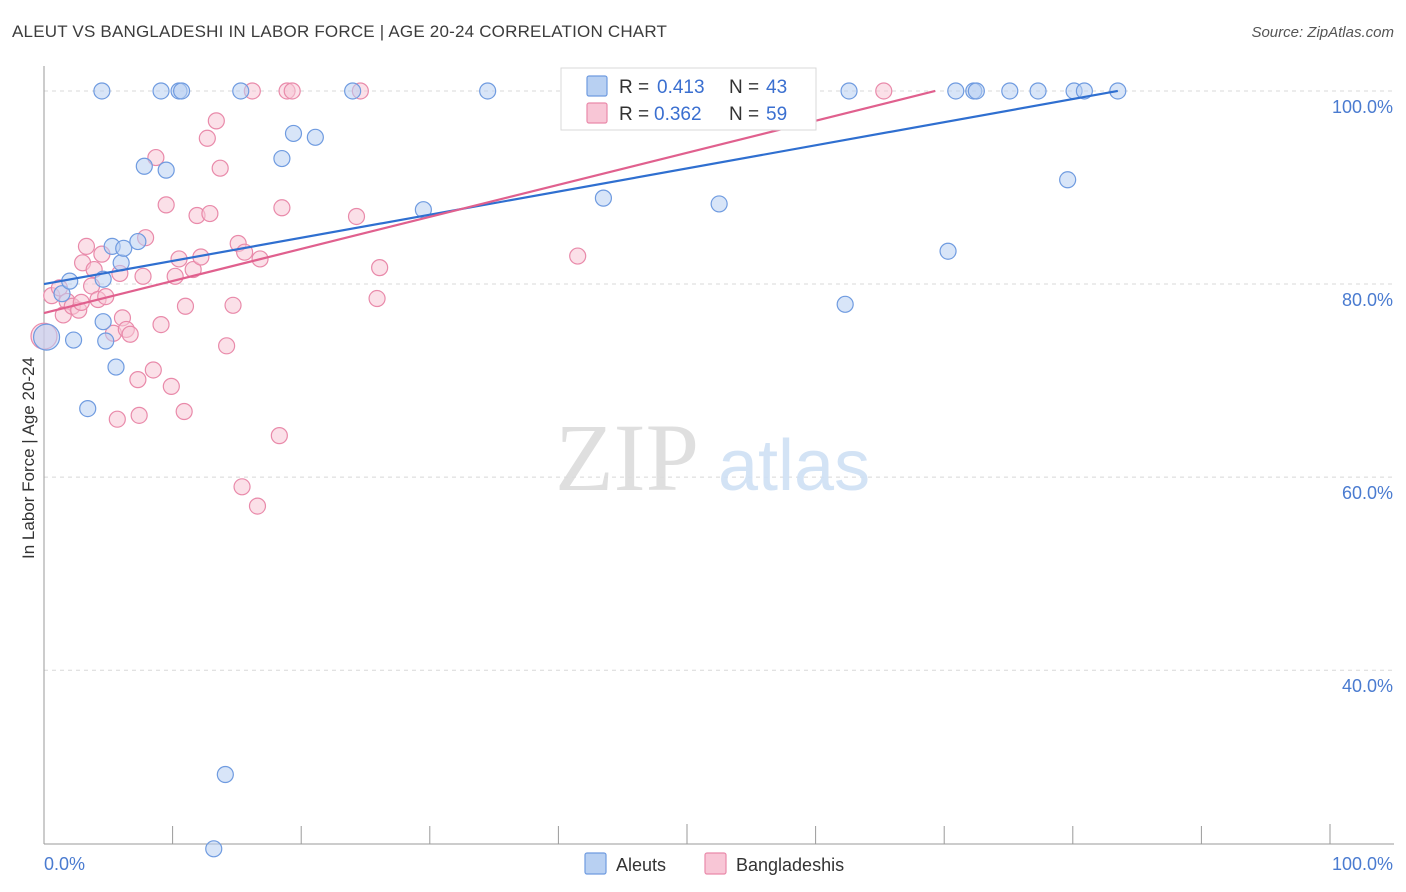  Describe the element at coordinates (1322, 32) in the screenshot. I see `source-label: Source: ZipAtlas.com` at that location.